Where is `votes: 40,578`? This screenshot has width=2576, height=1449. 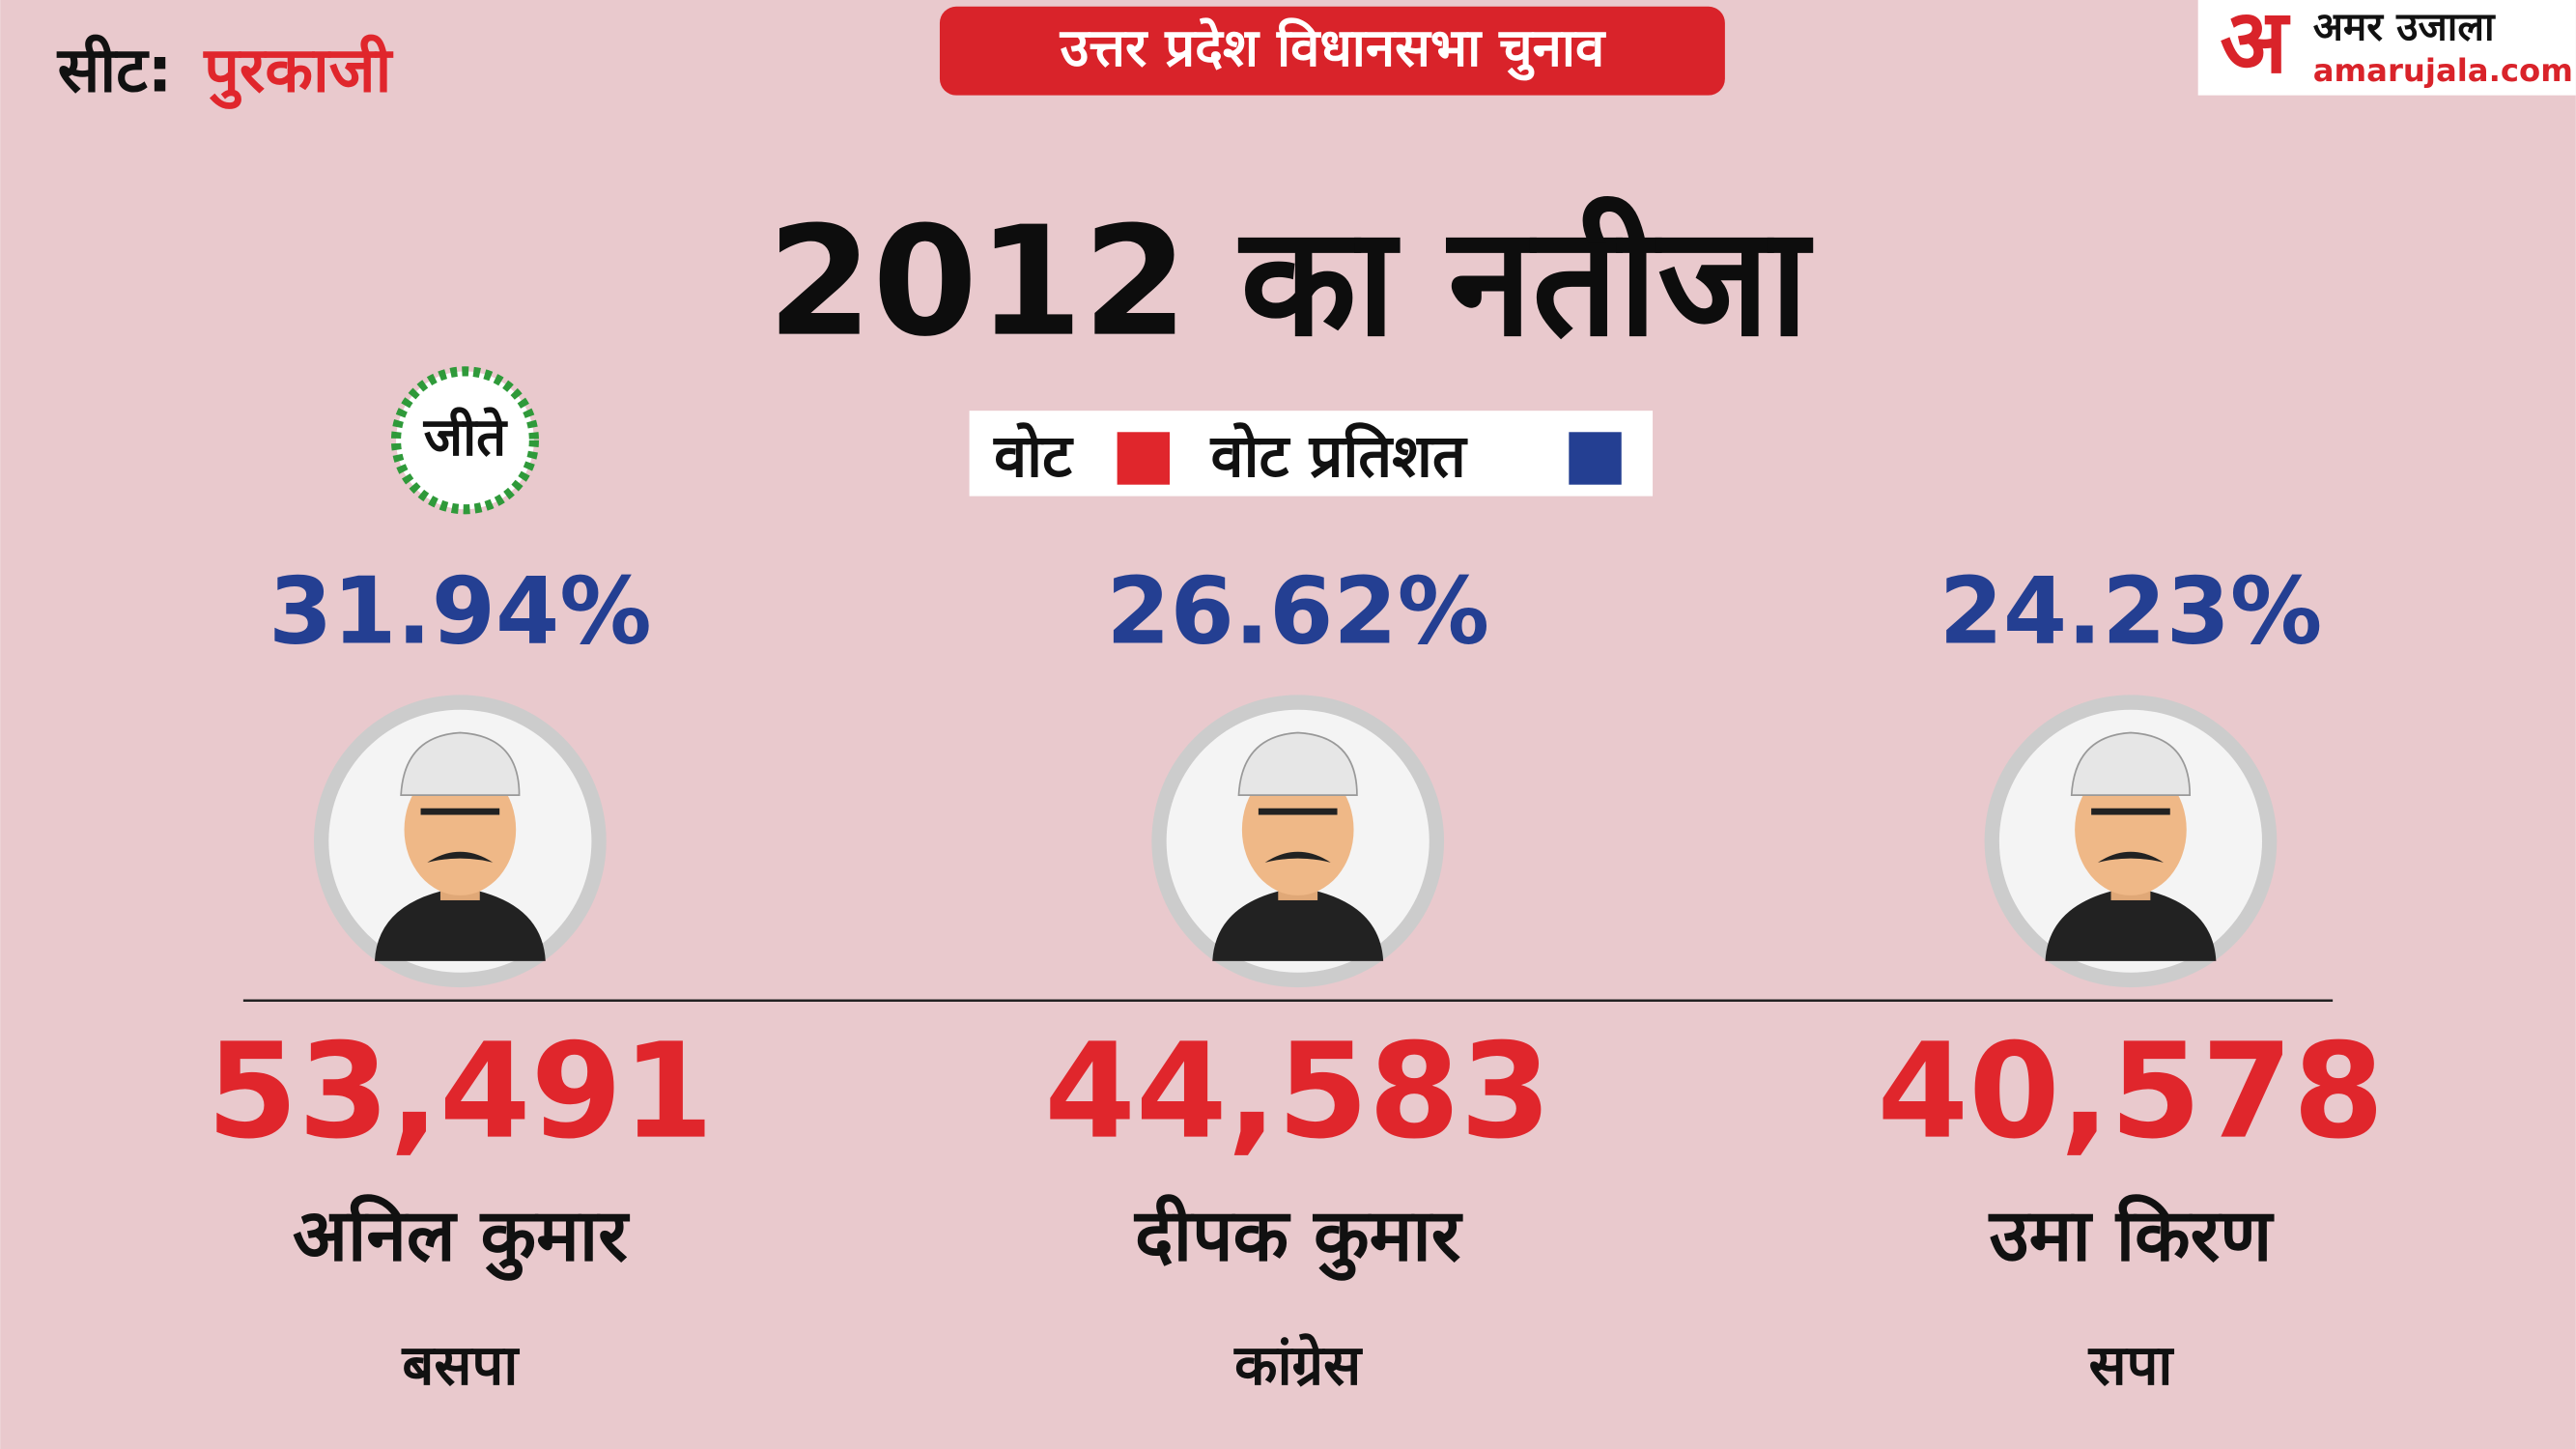
votes: 40,578 is located at coordinates (2130, 1092).